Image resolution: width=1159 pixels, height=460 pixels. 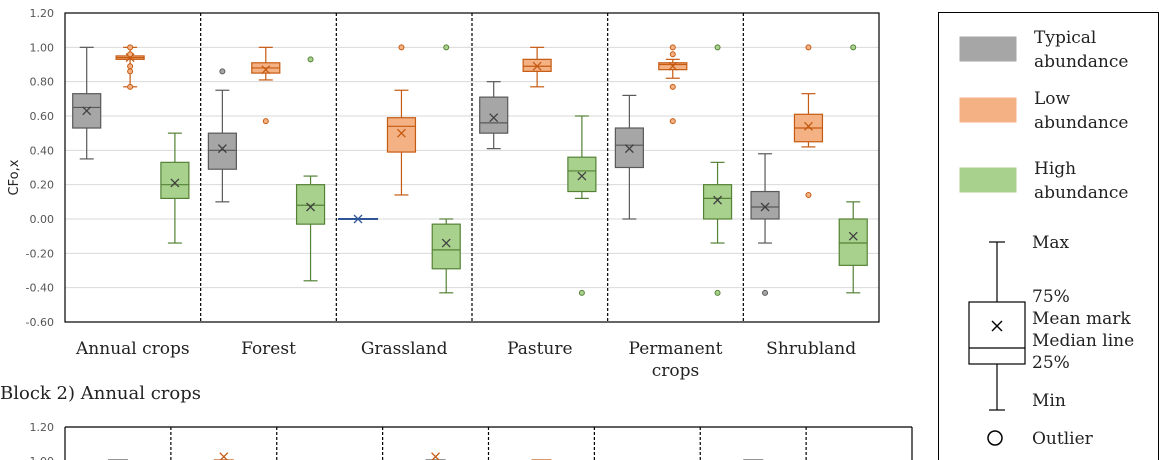 I want to click on category-label: Forest, so click(x=268, y=349).